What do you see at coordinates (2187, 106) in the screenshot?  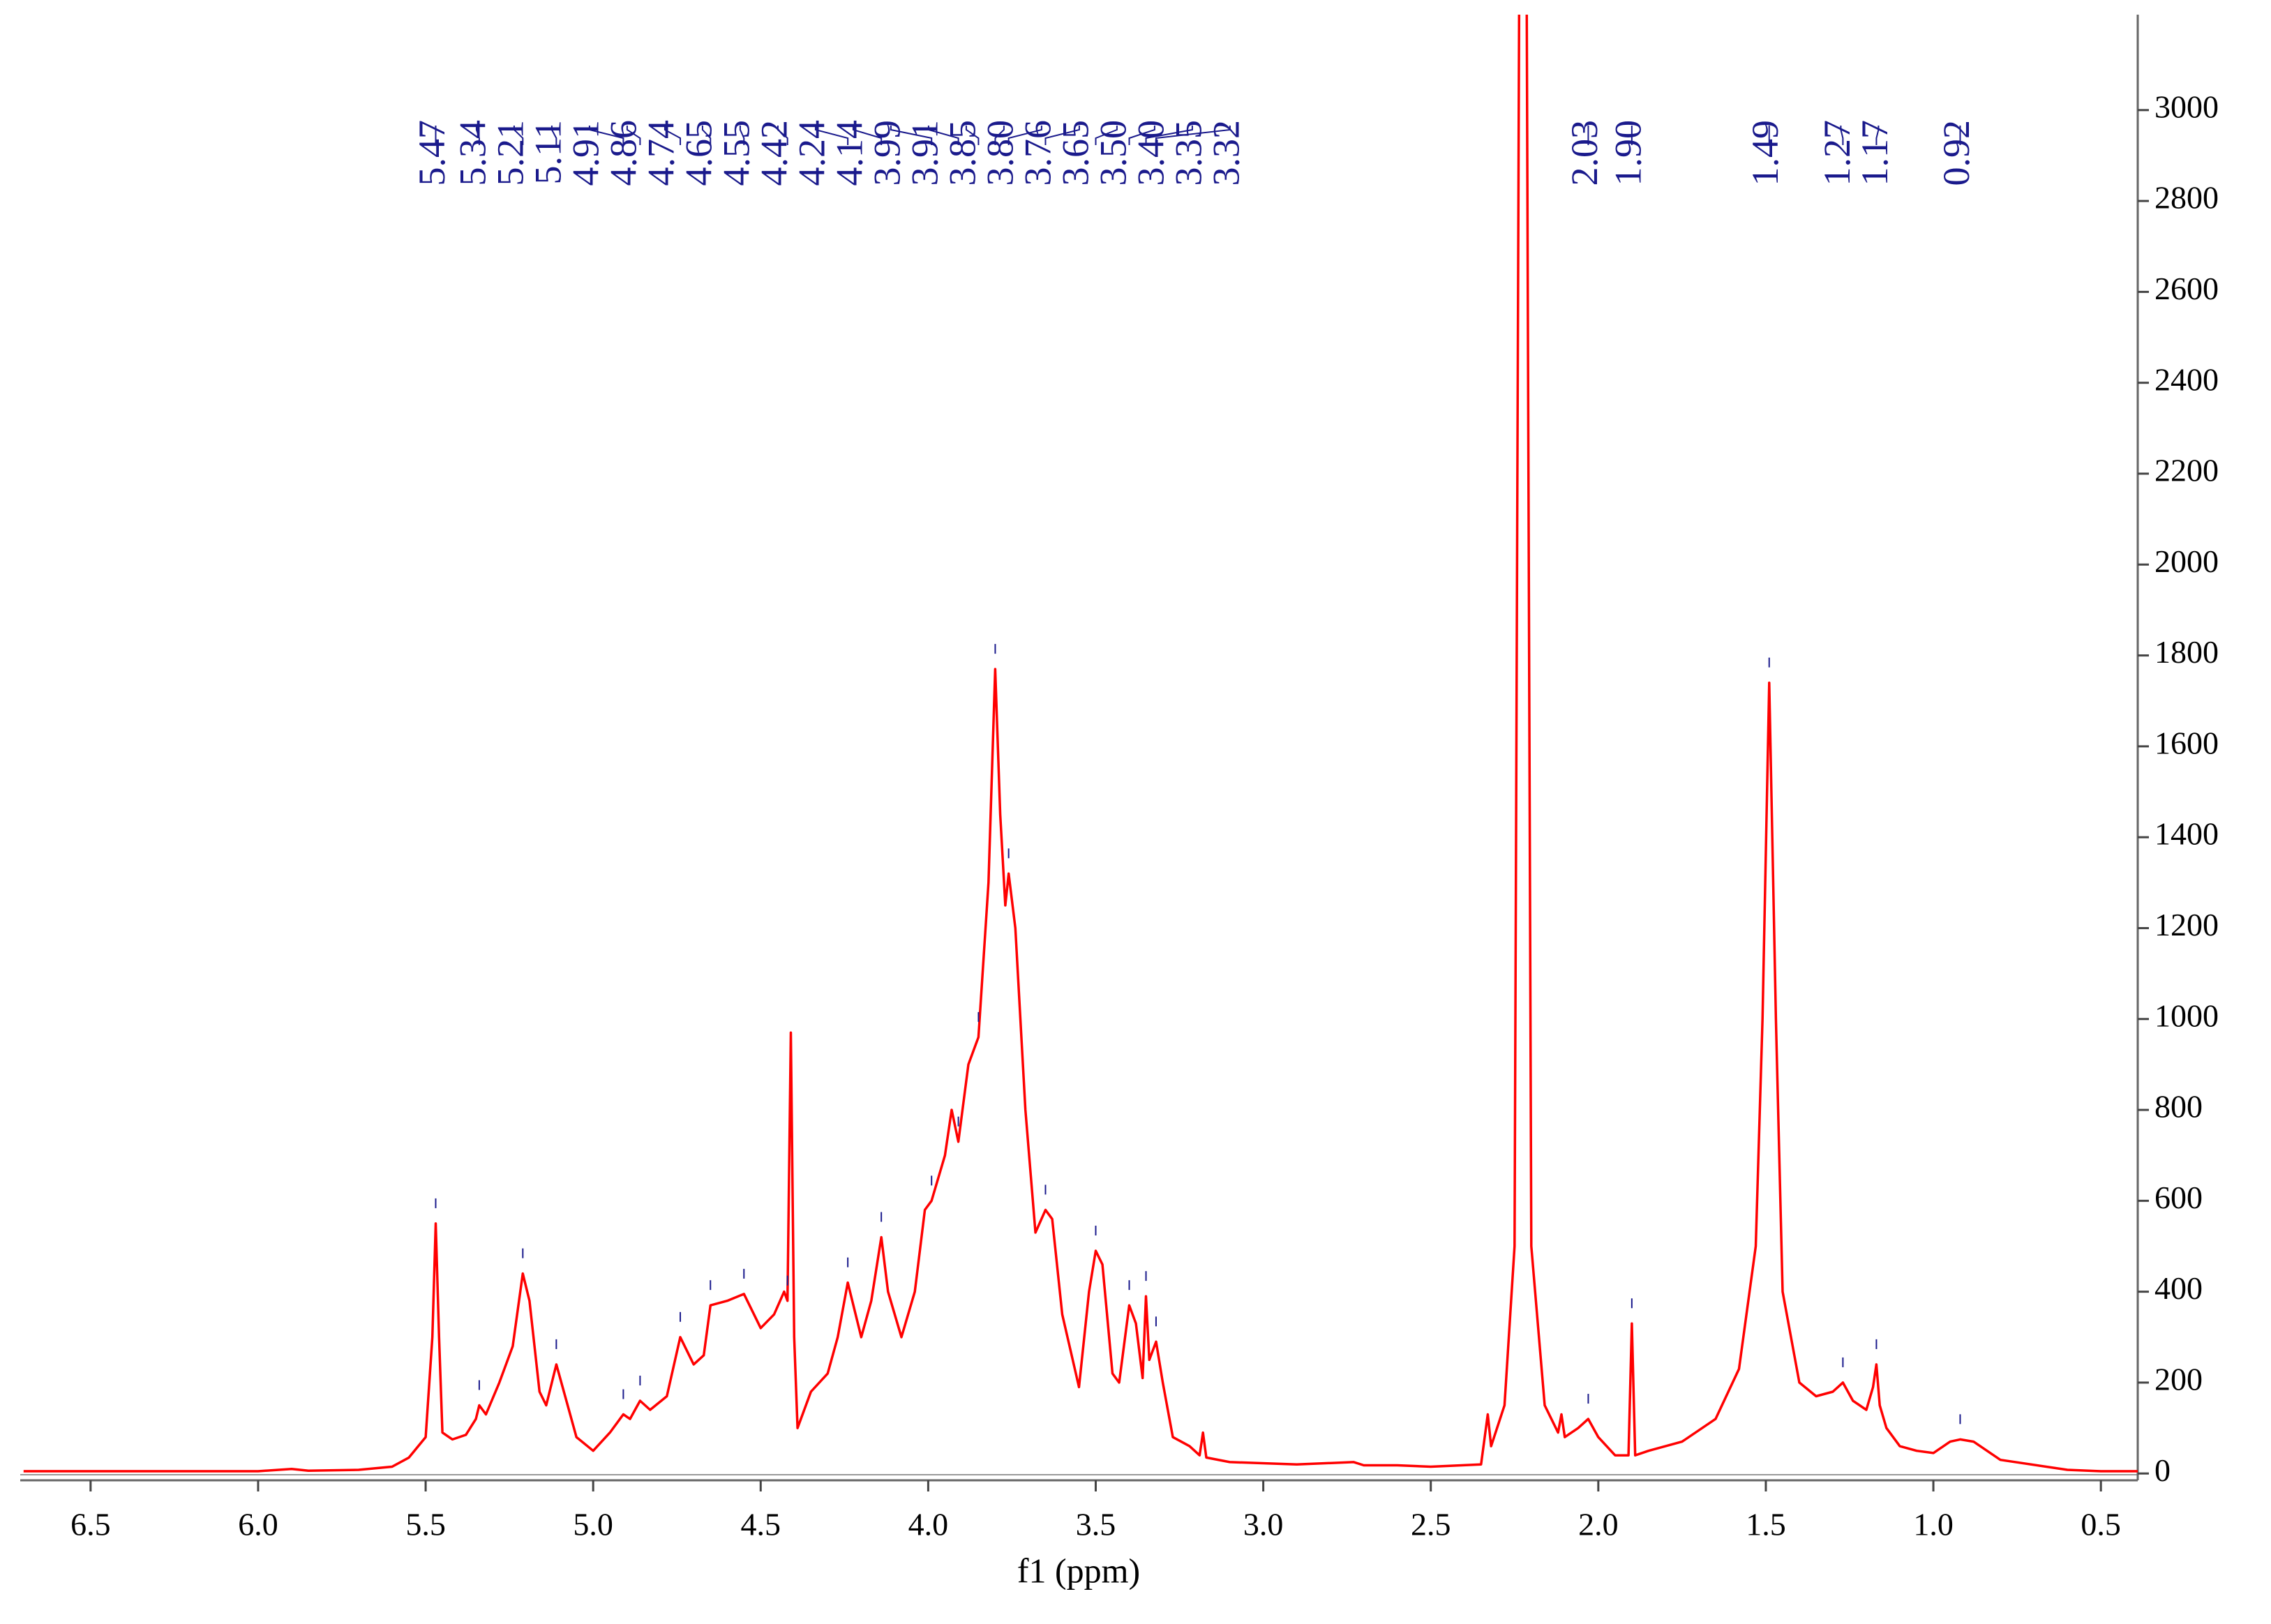 I see `y-tick-label: 3000` at bounding box center [2187, 106].